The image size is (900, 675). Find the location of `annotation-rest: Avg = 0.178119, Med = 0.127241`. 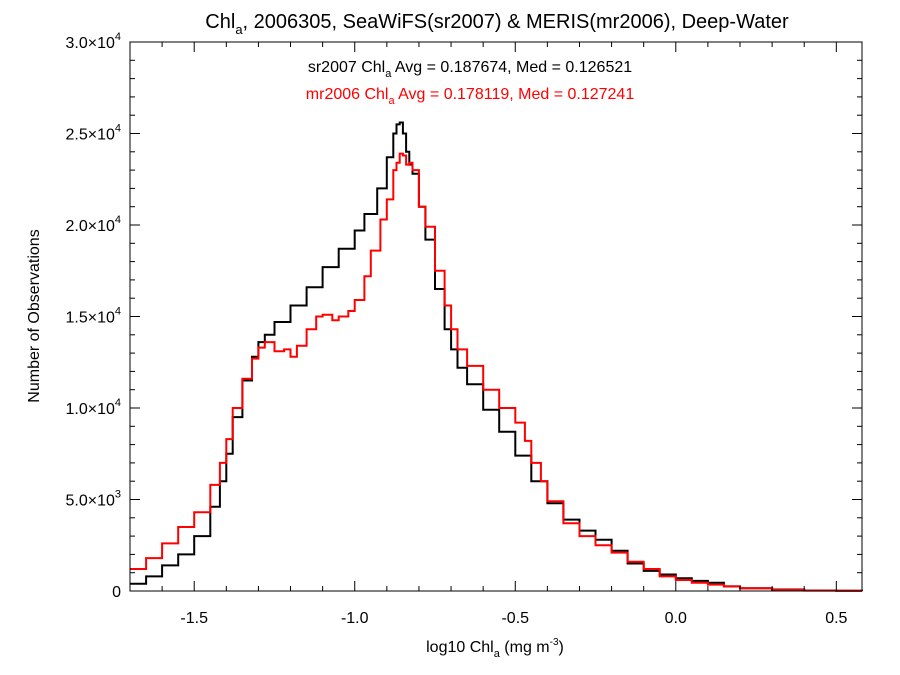

annotation-rest: Avg = 0.178119, Med = 0.127241 is located at coordinates (515, 94).